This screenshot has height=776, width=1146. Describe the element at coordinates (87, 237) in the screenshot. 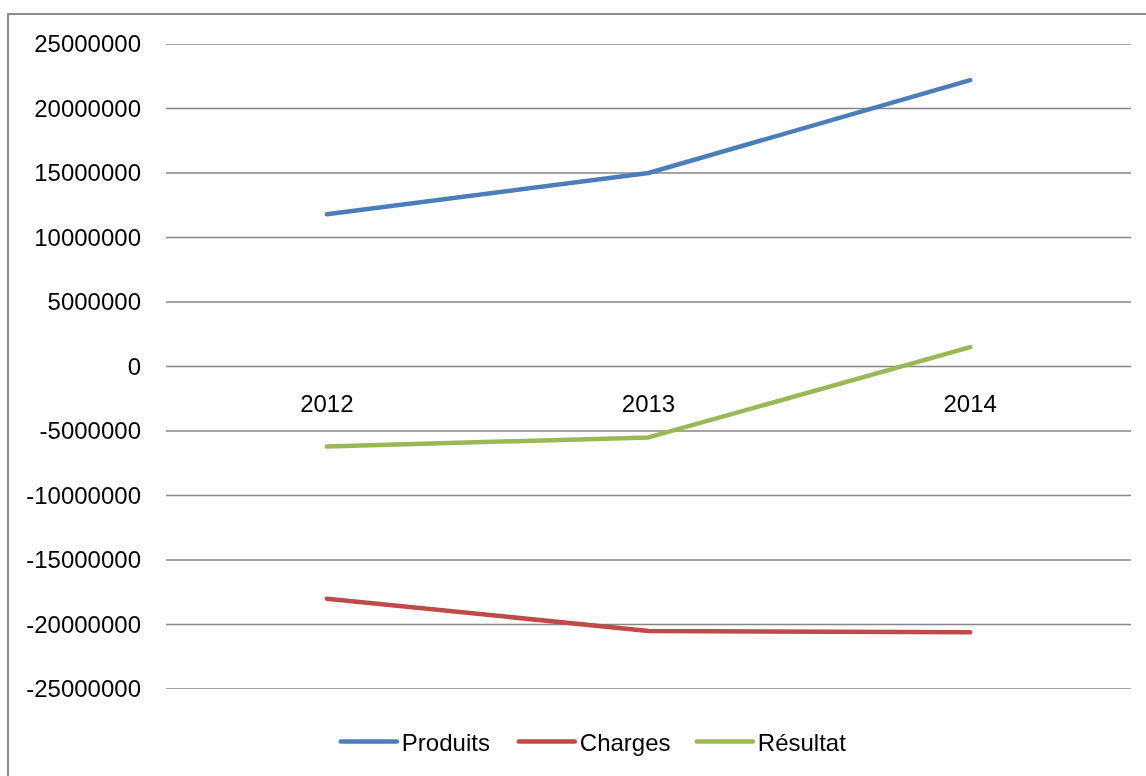

I see `y-tick-label: 10000000` at that location.